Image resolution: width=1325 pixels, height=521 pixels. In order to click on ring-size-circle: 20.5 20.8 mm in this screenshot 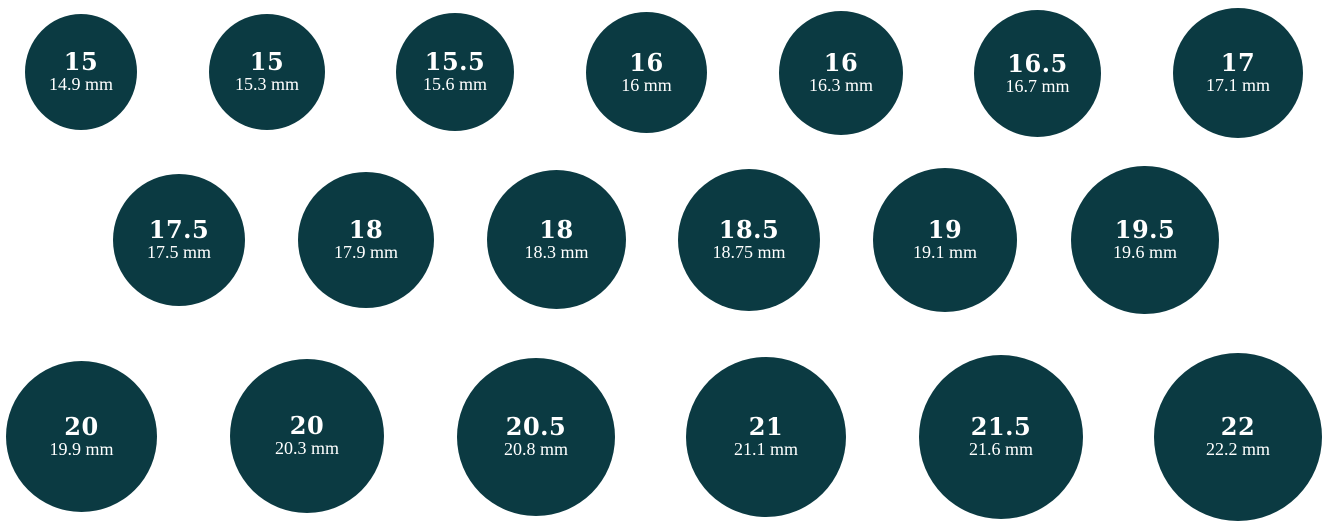, I will do `click(536, 437)`.